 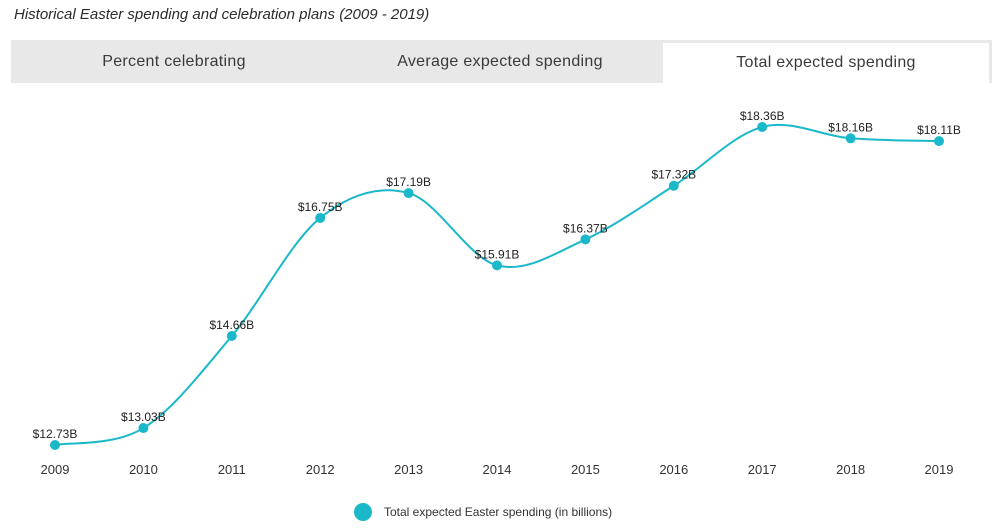 What do you see at coordinates (673, 469) in the screenshot?
I see `x-tick-label: 2016` at bounding box center [673, 469].